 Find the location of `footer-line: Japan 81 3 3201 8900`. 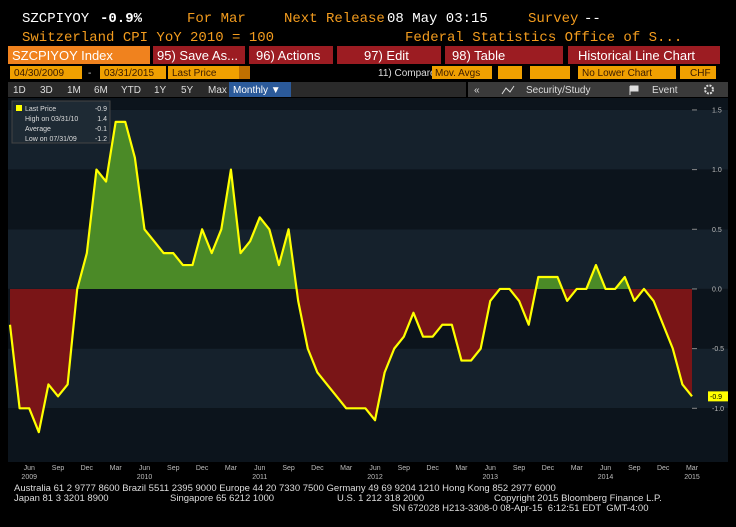

footer-line: Japan 81 3 3201 8900 is located at coordinates (61, 498).